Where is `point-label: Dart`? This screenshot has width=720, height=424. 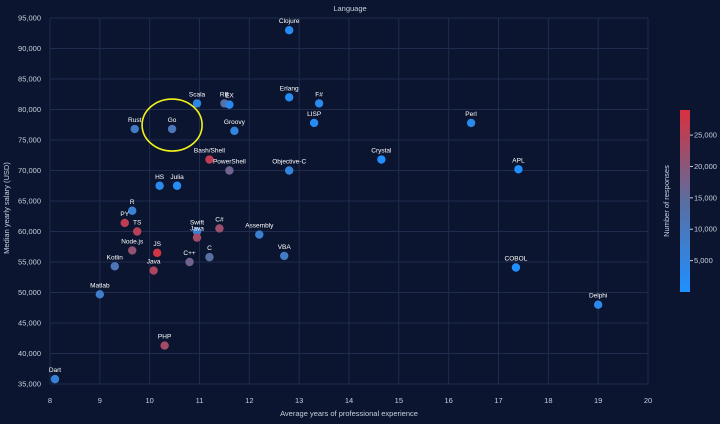 point-label: Dart is located at coordinates (55, 370).